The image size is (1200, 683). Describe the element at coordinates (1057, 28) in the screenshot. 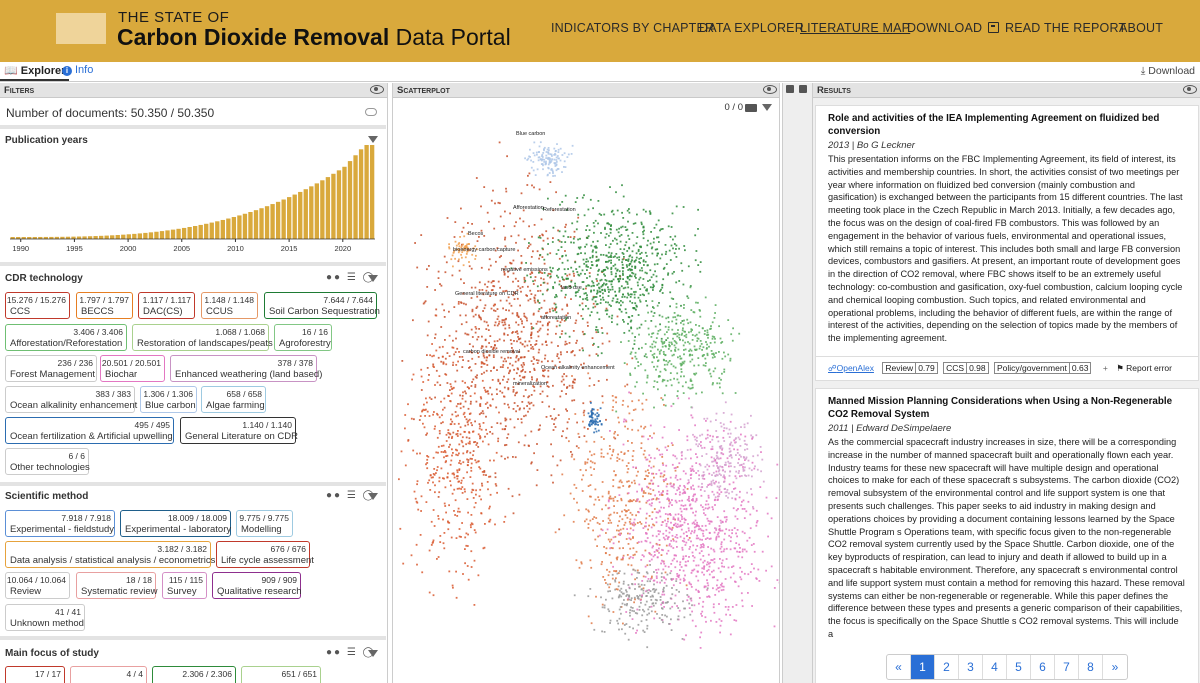

I see `nav-read-report: READ THE REPORT` at that location.